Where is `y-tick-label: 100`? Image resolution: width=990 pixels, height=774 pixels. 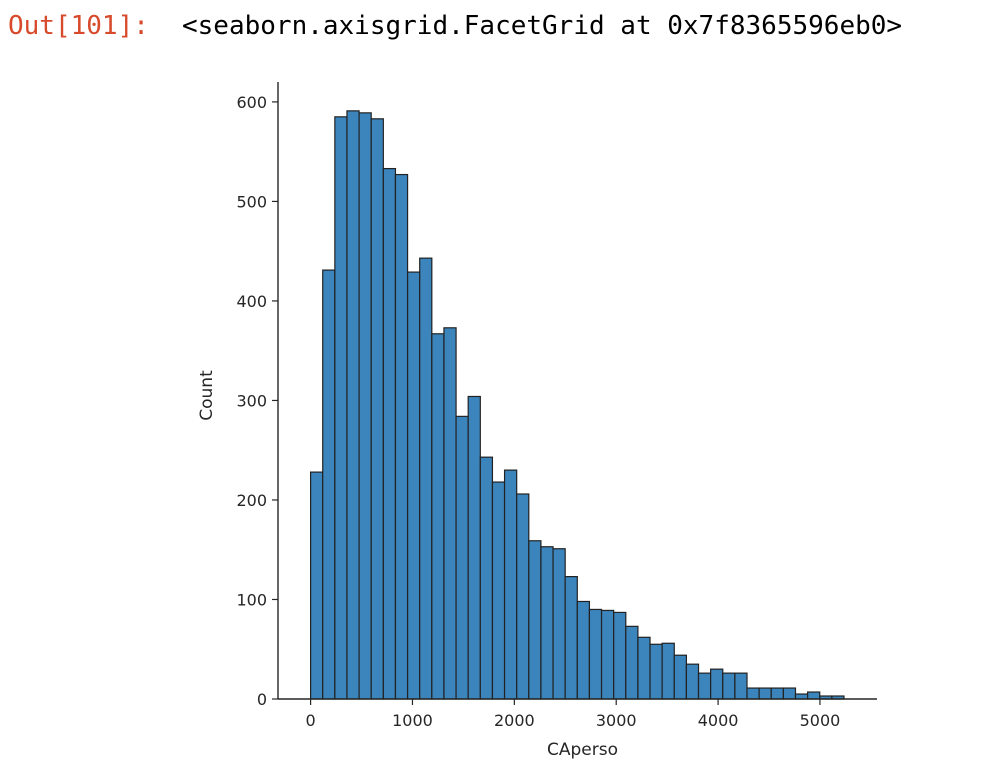
y-tick-label: 100 is located at coordinates (251, 599).